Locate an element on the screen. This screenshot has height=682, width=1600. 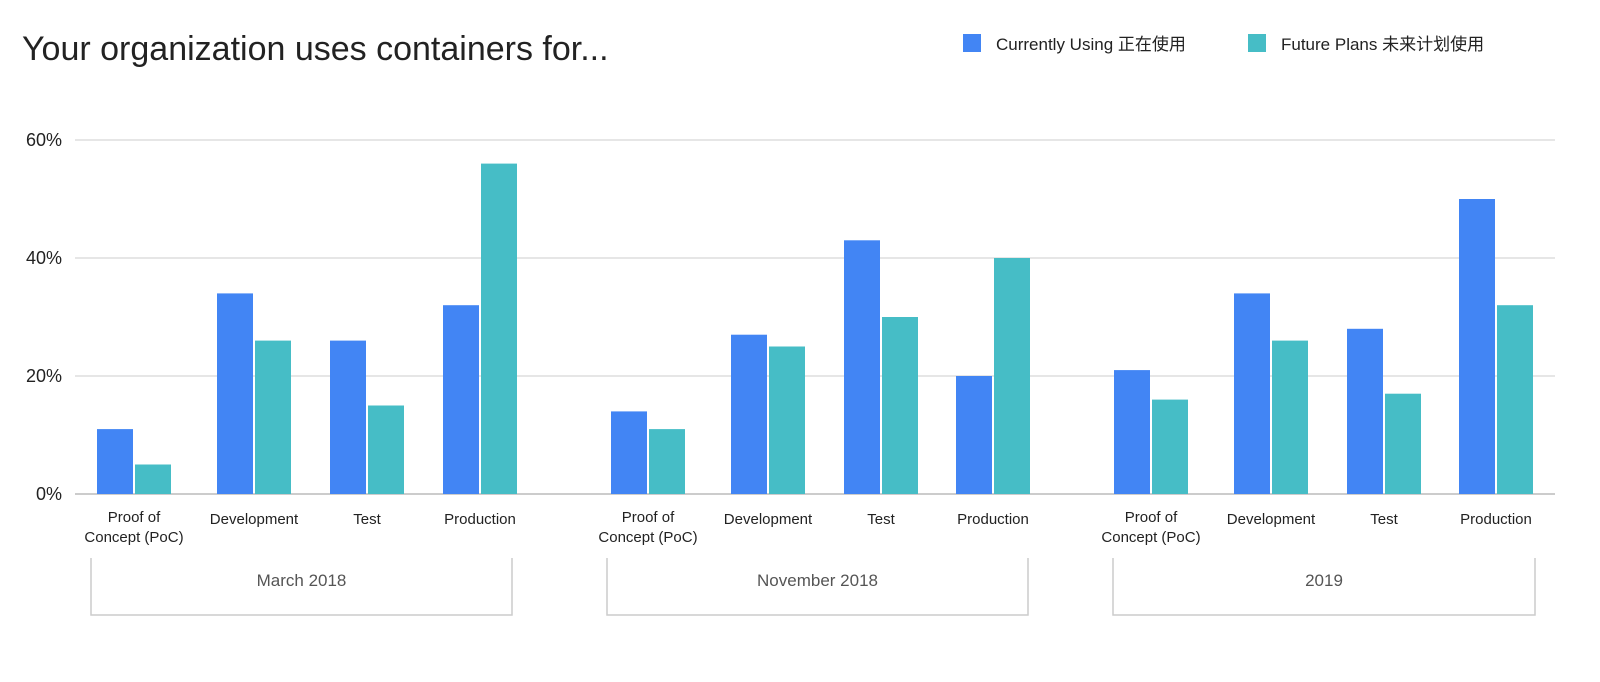
group-label: November 2018 is located at coordinates (817, 580).